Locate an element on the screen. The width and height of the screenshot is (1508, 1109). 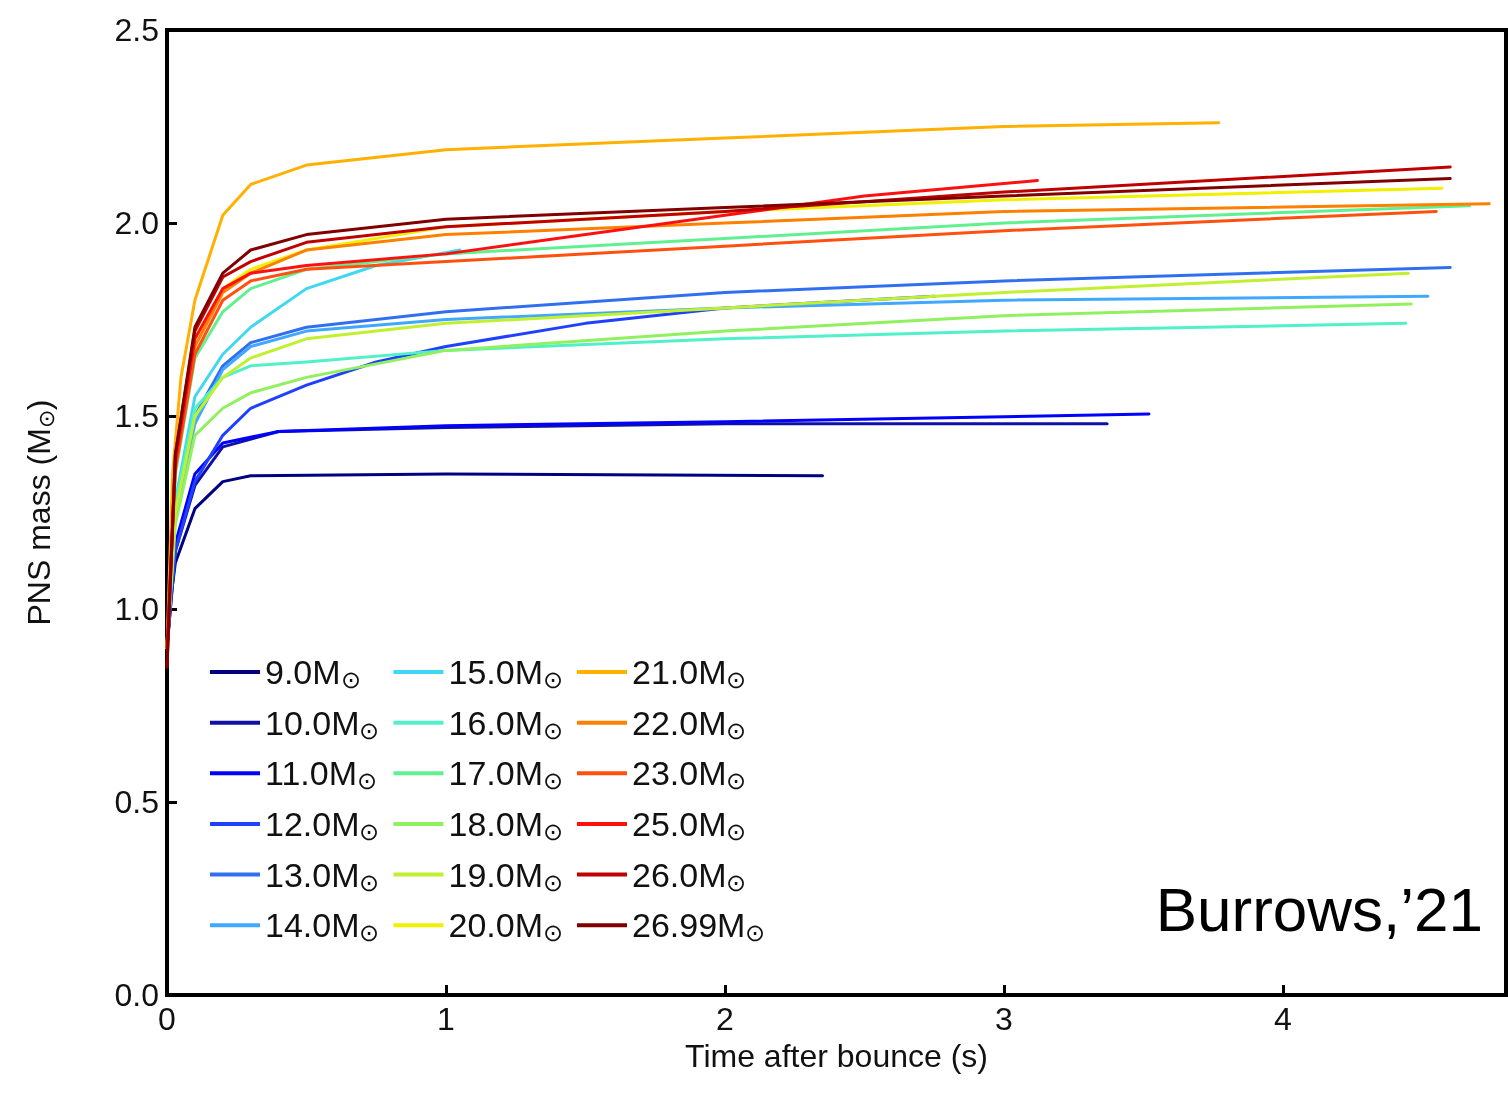
x-tick-label: 1 is located at coordinates (446, 1019).